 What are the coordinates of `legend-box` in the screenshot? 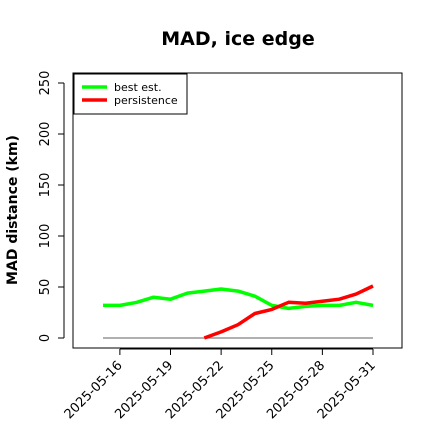 It's located at (130, 94).